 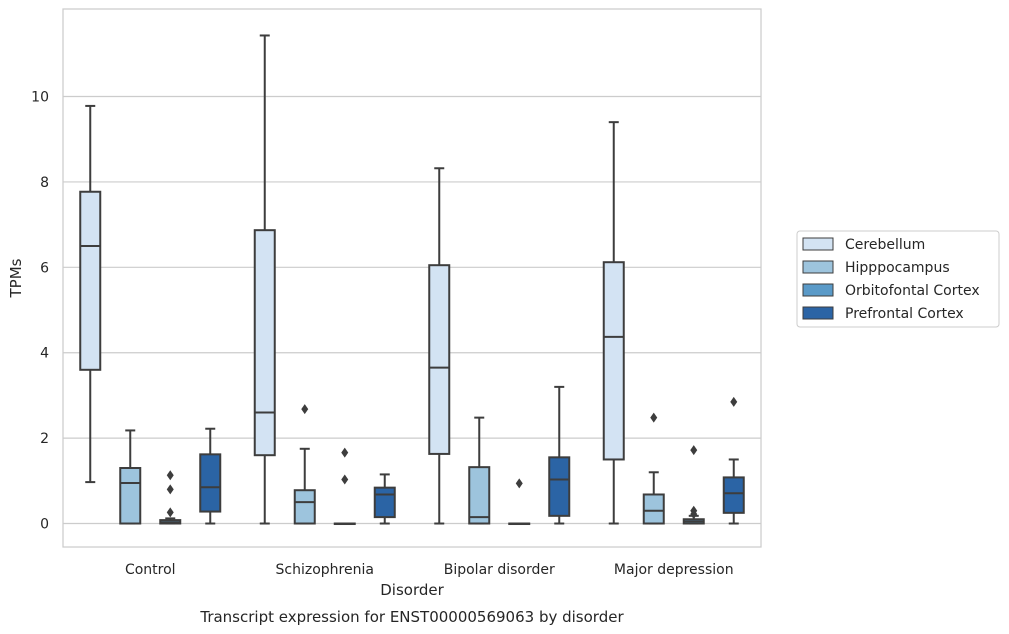 I want to click on x-tick-label: Schizophrenia, so click(x=325, y=570).